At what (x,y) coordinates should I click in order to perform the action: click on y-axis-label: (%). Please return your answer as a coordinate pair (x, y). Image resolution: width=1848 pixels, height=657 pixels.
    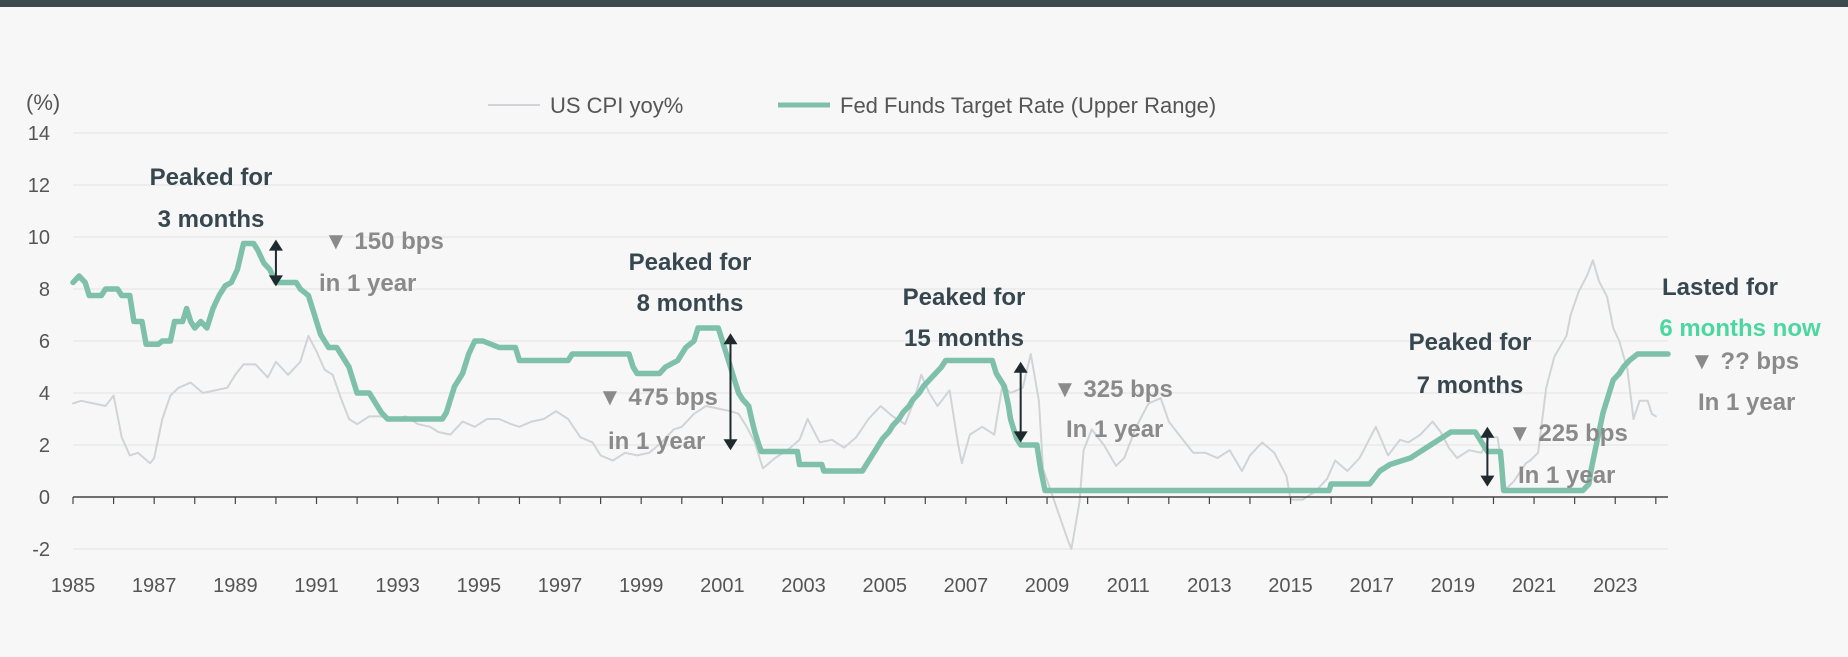
    Looking at the image, I should click on (43, 102).